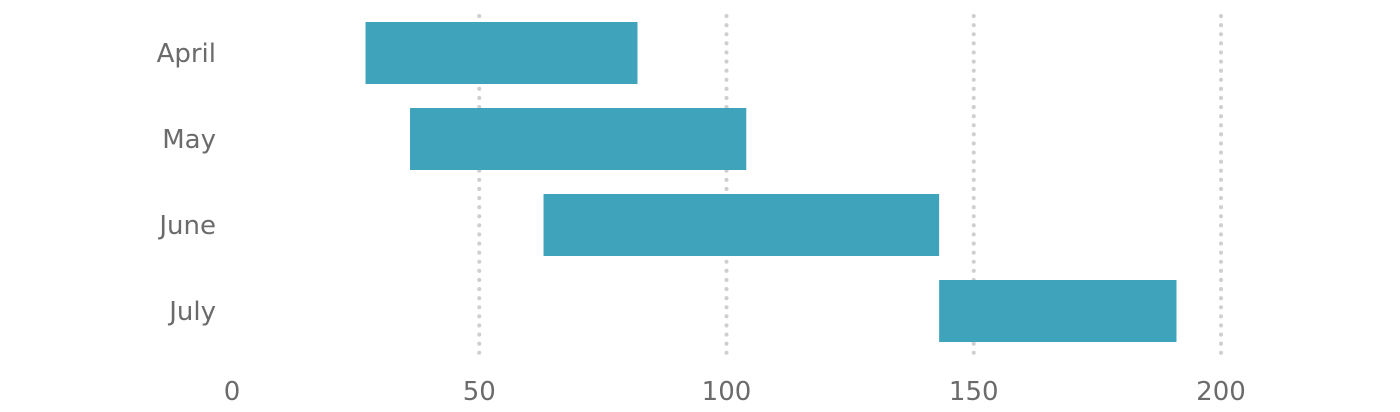 The image size is (1400, 412). What do you see at coordinates (479, 392) in the screenshot?
I see `x-tick-label-50: 50` at bounding box center [479, 392].